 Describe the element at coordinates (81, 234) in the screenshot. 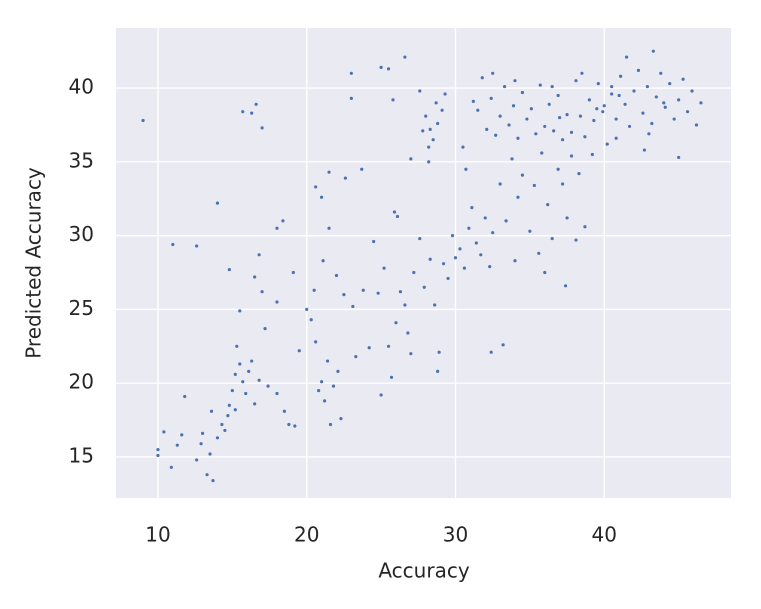

I see `y-tick-label: 30` at that location.